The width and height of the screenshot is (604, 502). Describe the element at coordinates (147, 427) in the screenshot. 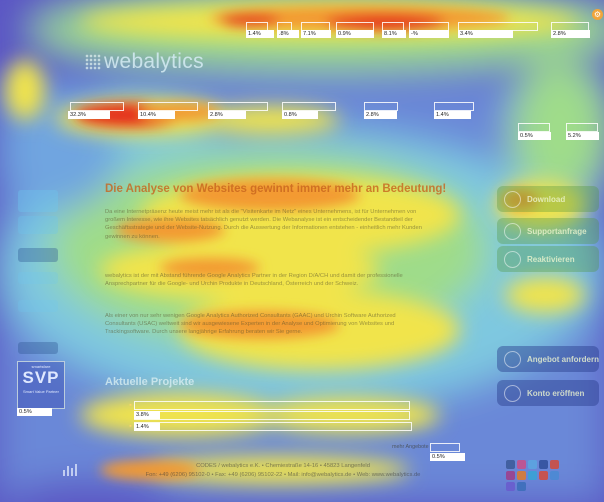

I see `project-3-percent: 1.4%` at that location.